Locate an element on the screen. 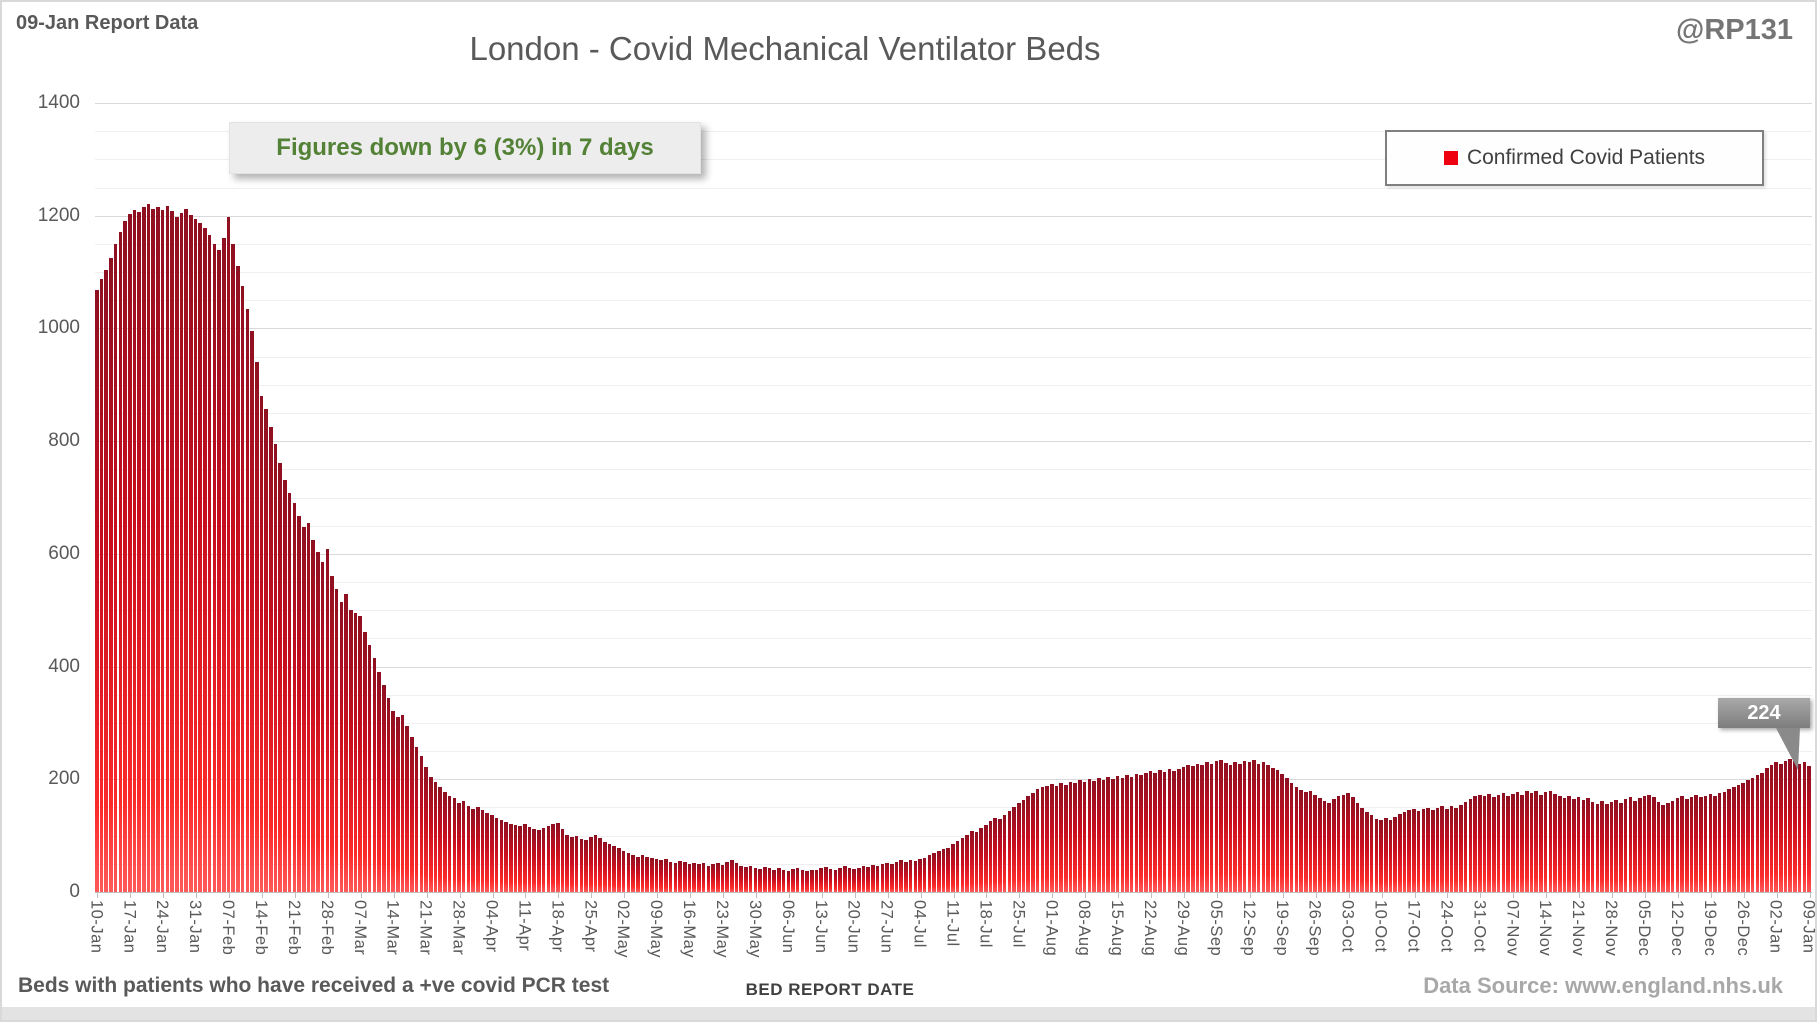 The image size is (1817, 1022). x-tick-label: 10-Oct is located at coordinates (1380, 926).